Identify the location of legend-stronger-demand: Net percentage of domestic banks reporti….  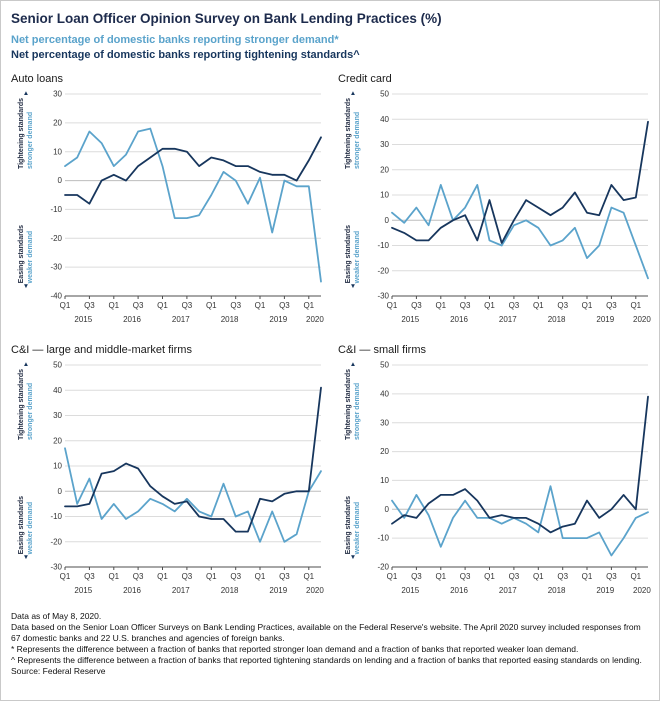
(175, 40).